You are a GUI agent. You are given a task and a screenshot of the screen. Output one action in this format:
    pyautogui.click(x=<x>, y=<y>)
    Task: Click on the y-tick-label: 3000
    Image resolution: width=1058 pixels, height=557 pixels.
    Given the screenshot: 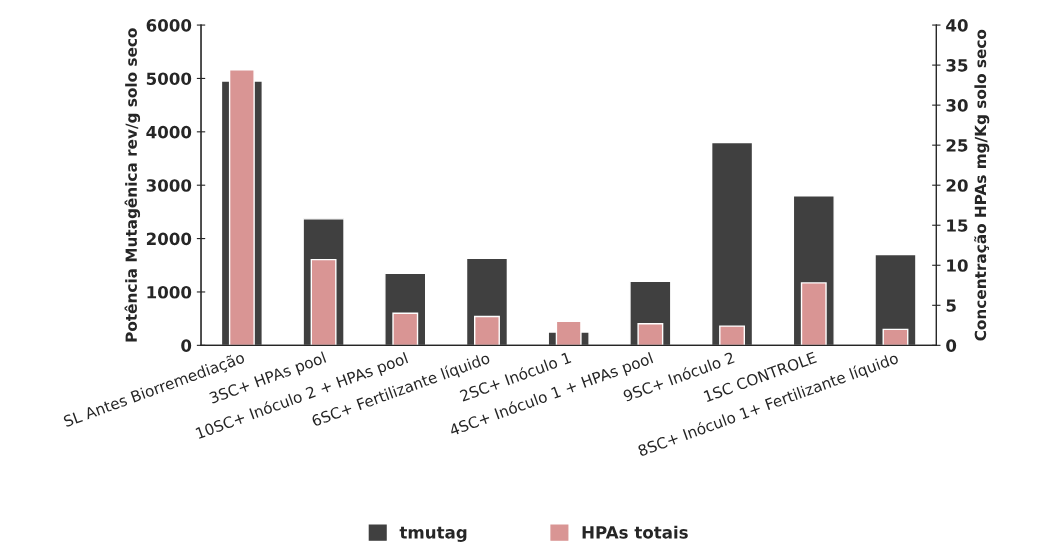 What is the action you would take?
    pyautogui.click(x=169, y=185)
    